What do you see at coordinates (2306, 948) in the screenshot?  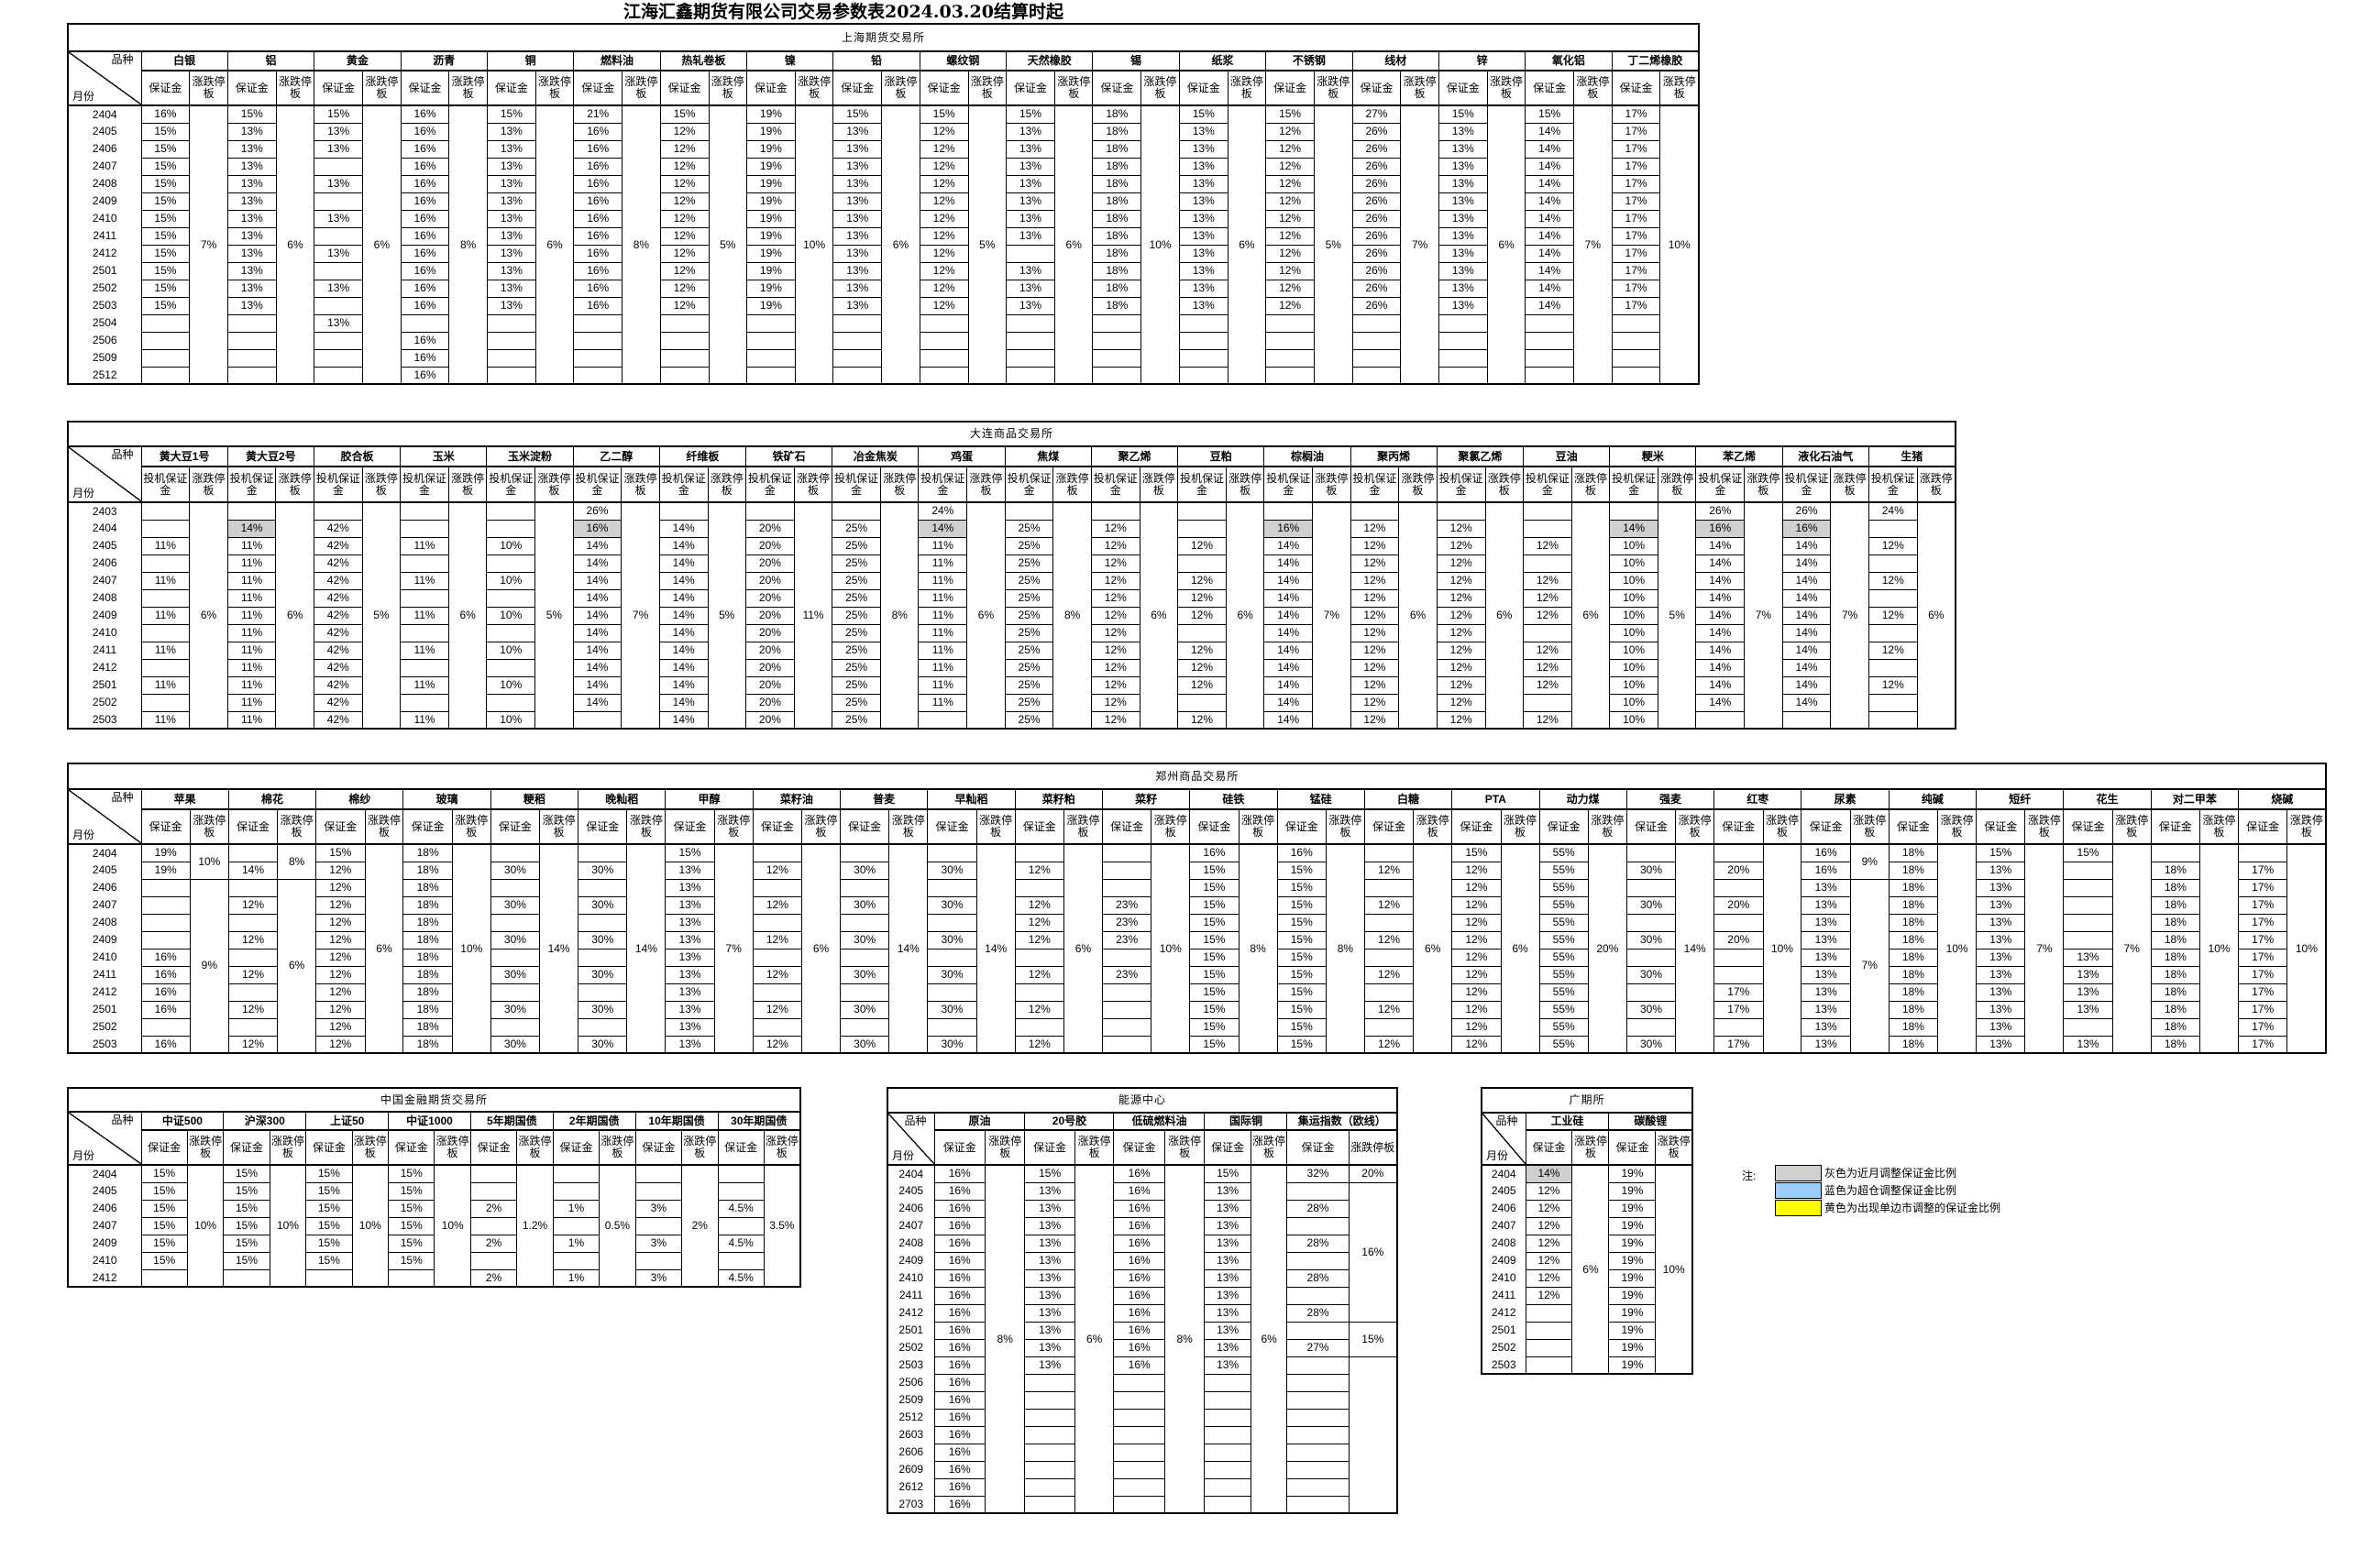 I see `limit-cell: 10%` at bounding box center [2306, 948].